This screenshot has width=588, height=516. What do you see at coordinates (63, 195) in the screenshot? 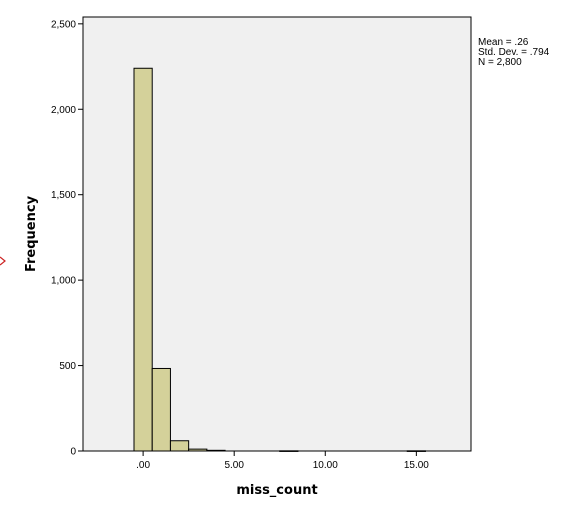
I see `y-tick-label: 1,500` at bounding box center [63, 195].